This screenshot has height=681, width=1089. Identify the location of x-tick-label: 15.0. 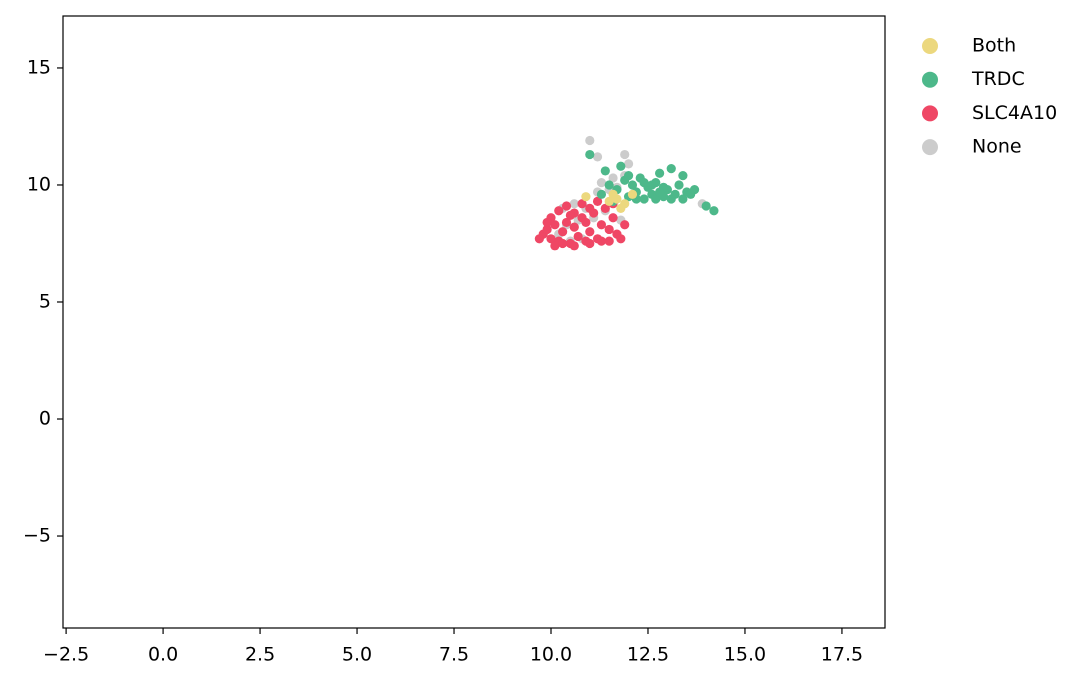
(745, 655).